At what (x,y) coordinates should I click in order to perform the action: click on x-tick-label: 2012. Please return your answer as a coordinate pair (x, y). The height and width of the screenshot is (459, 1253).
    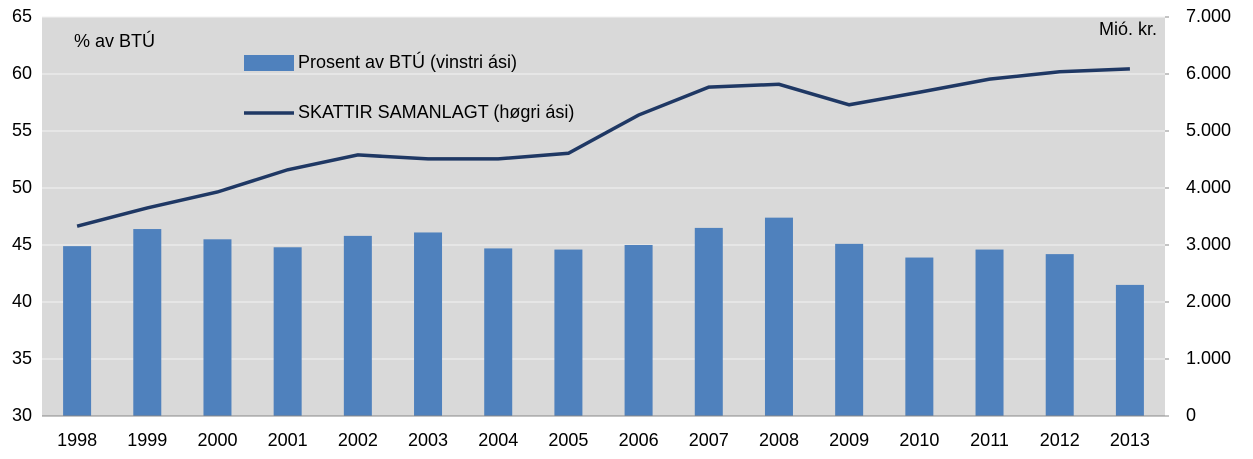
    Looking at the image, I should click on (1060, 440).